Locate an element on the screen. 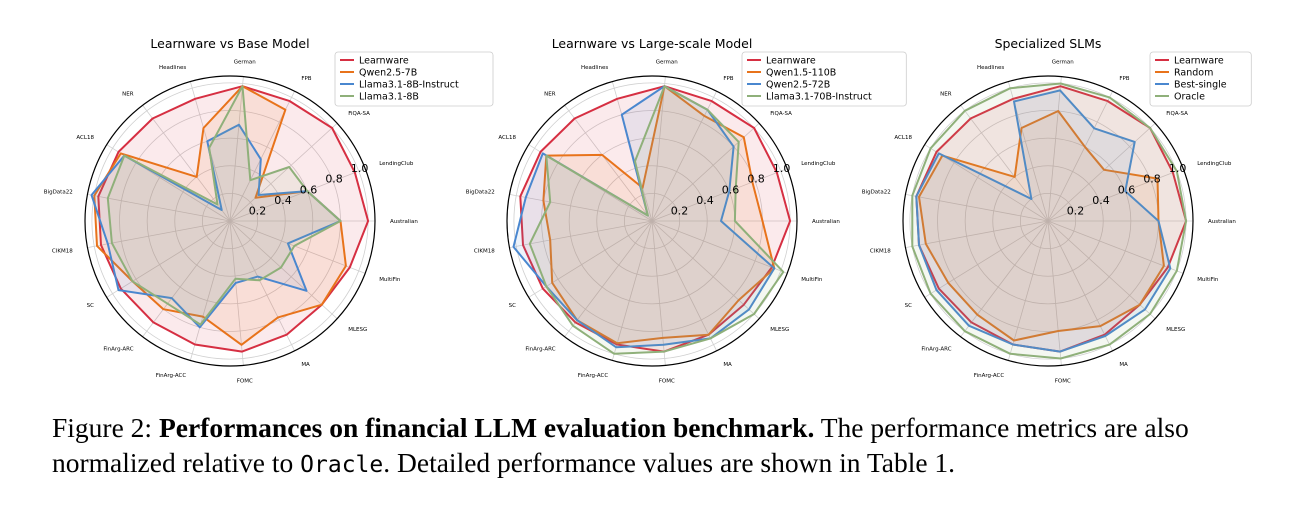 The width and height of the screenshot is (1294, 510). category-label: CIKM18 is located at coordinates (880, 251).